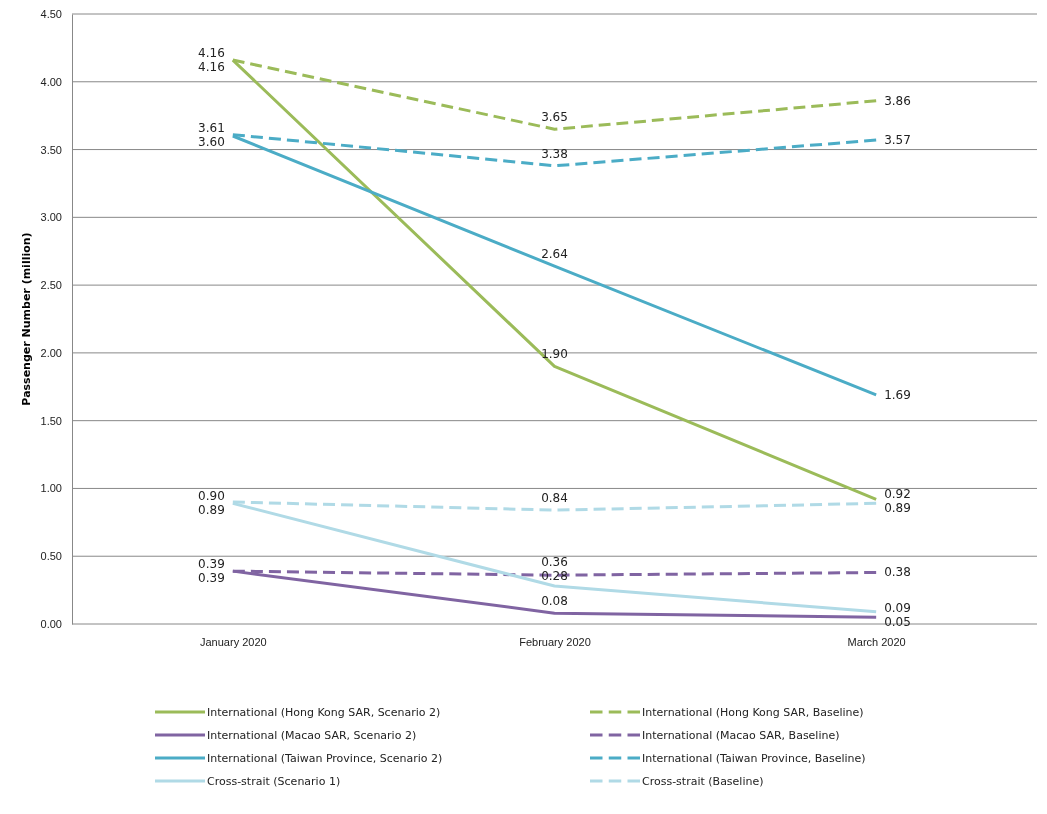 This screenshot has height=814, width=1047. What do you see at coordinates (554, 575) in the screenshot?
I see `data-label: 0.28` at bounding box center [554, 575].